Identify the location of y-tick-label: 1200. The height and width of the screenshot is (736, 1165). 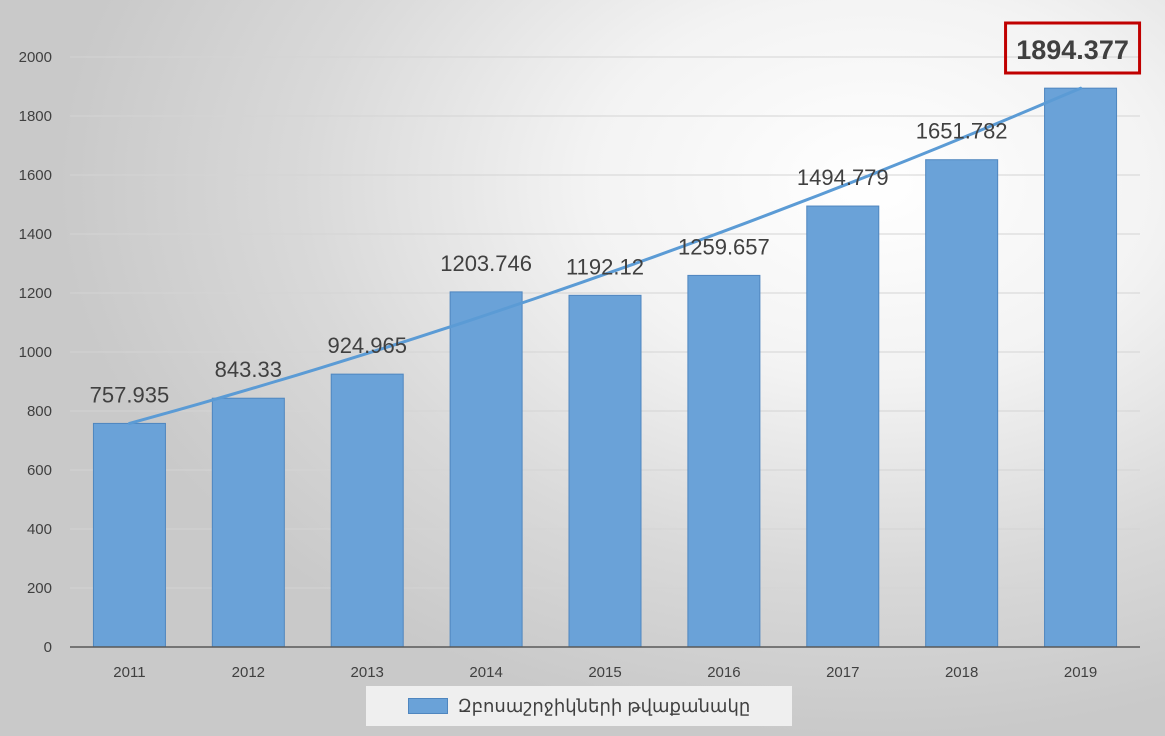
(35, 293).